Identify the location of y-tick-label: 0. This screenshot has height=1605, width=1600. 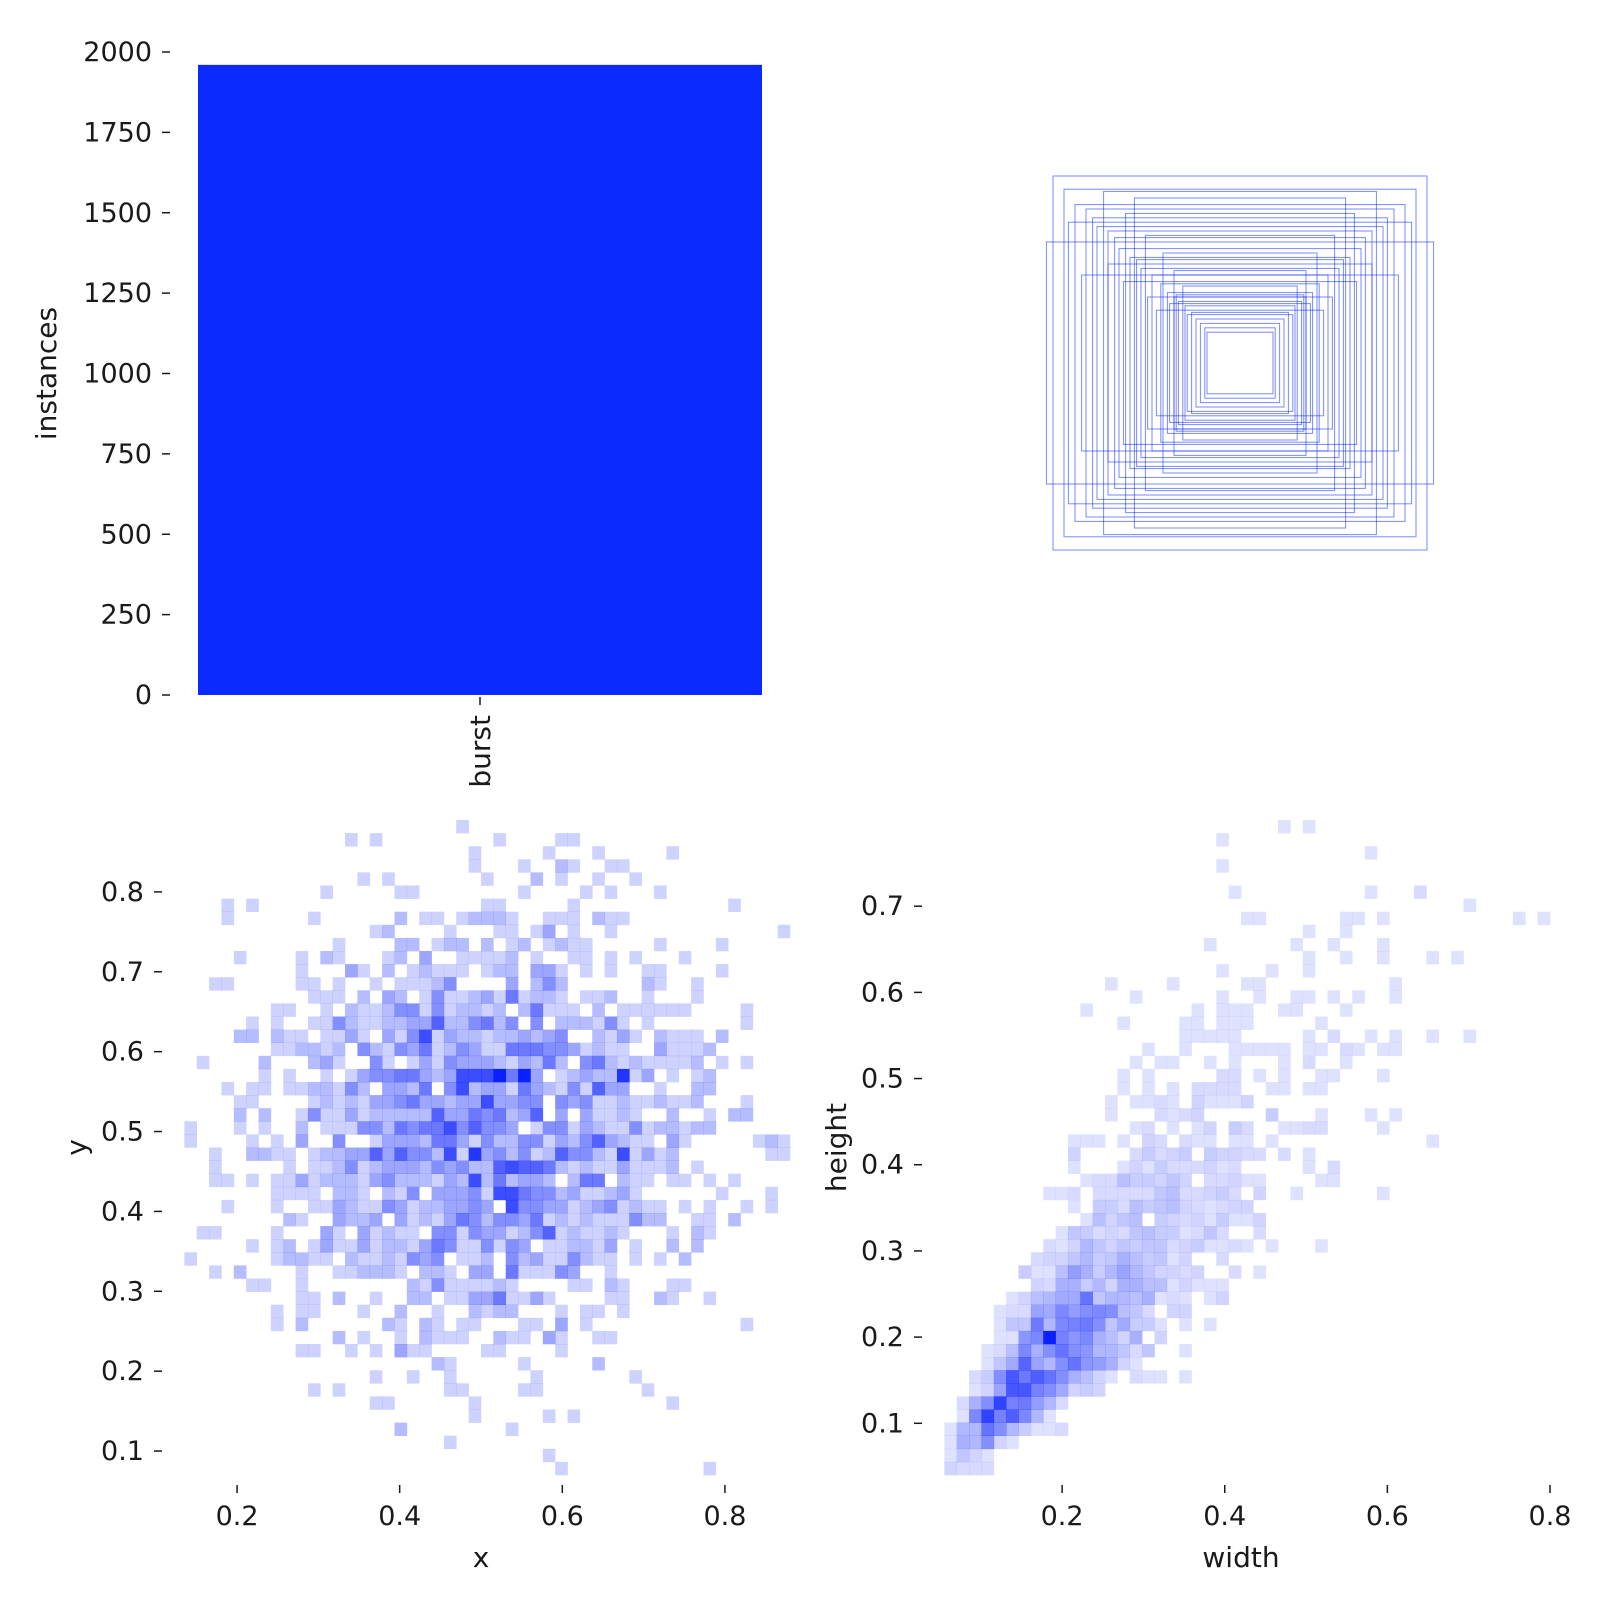
(143, 695).